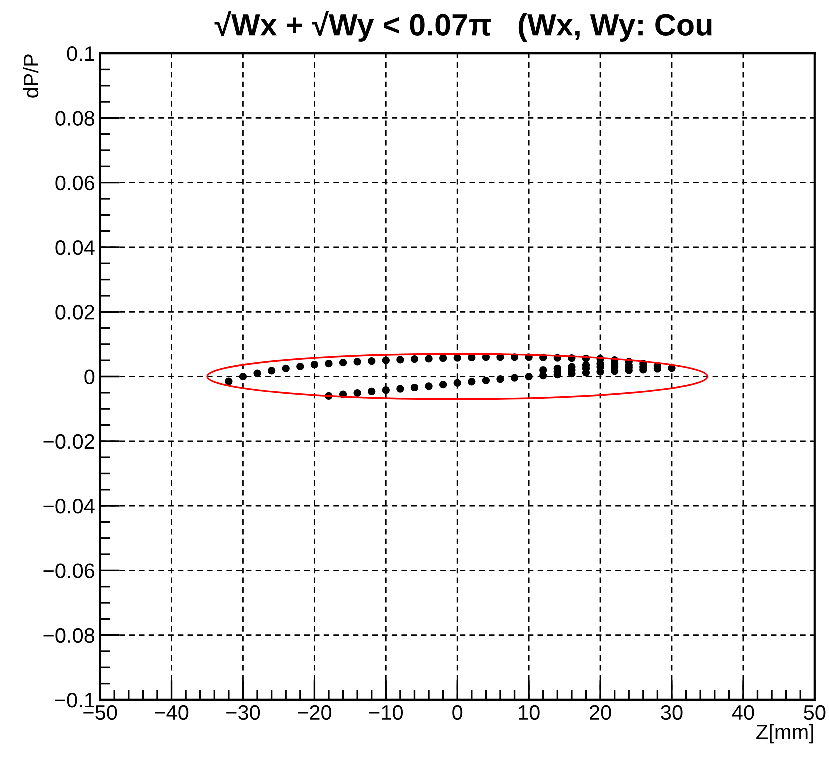 This screenshot has width=829, height=765. What do you see at coordinates (69, 636) in the screenshot?
I see `y-tick-label: −0.08` at bounding box center [69, 636].